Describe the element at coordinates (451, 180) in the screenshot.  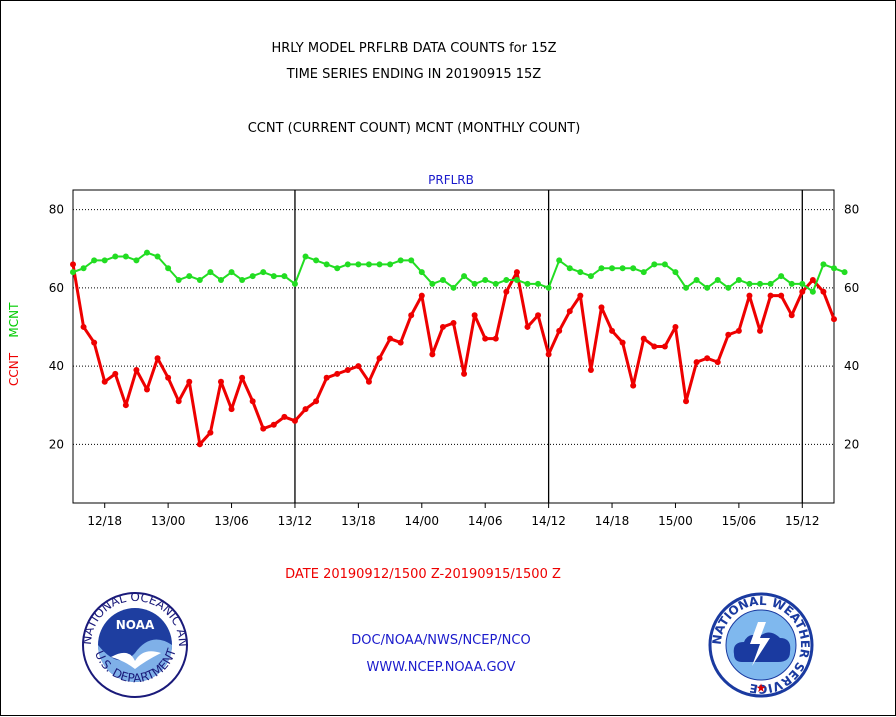
I see `series-panel-title: PRFLRB` at that location.